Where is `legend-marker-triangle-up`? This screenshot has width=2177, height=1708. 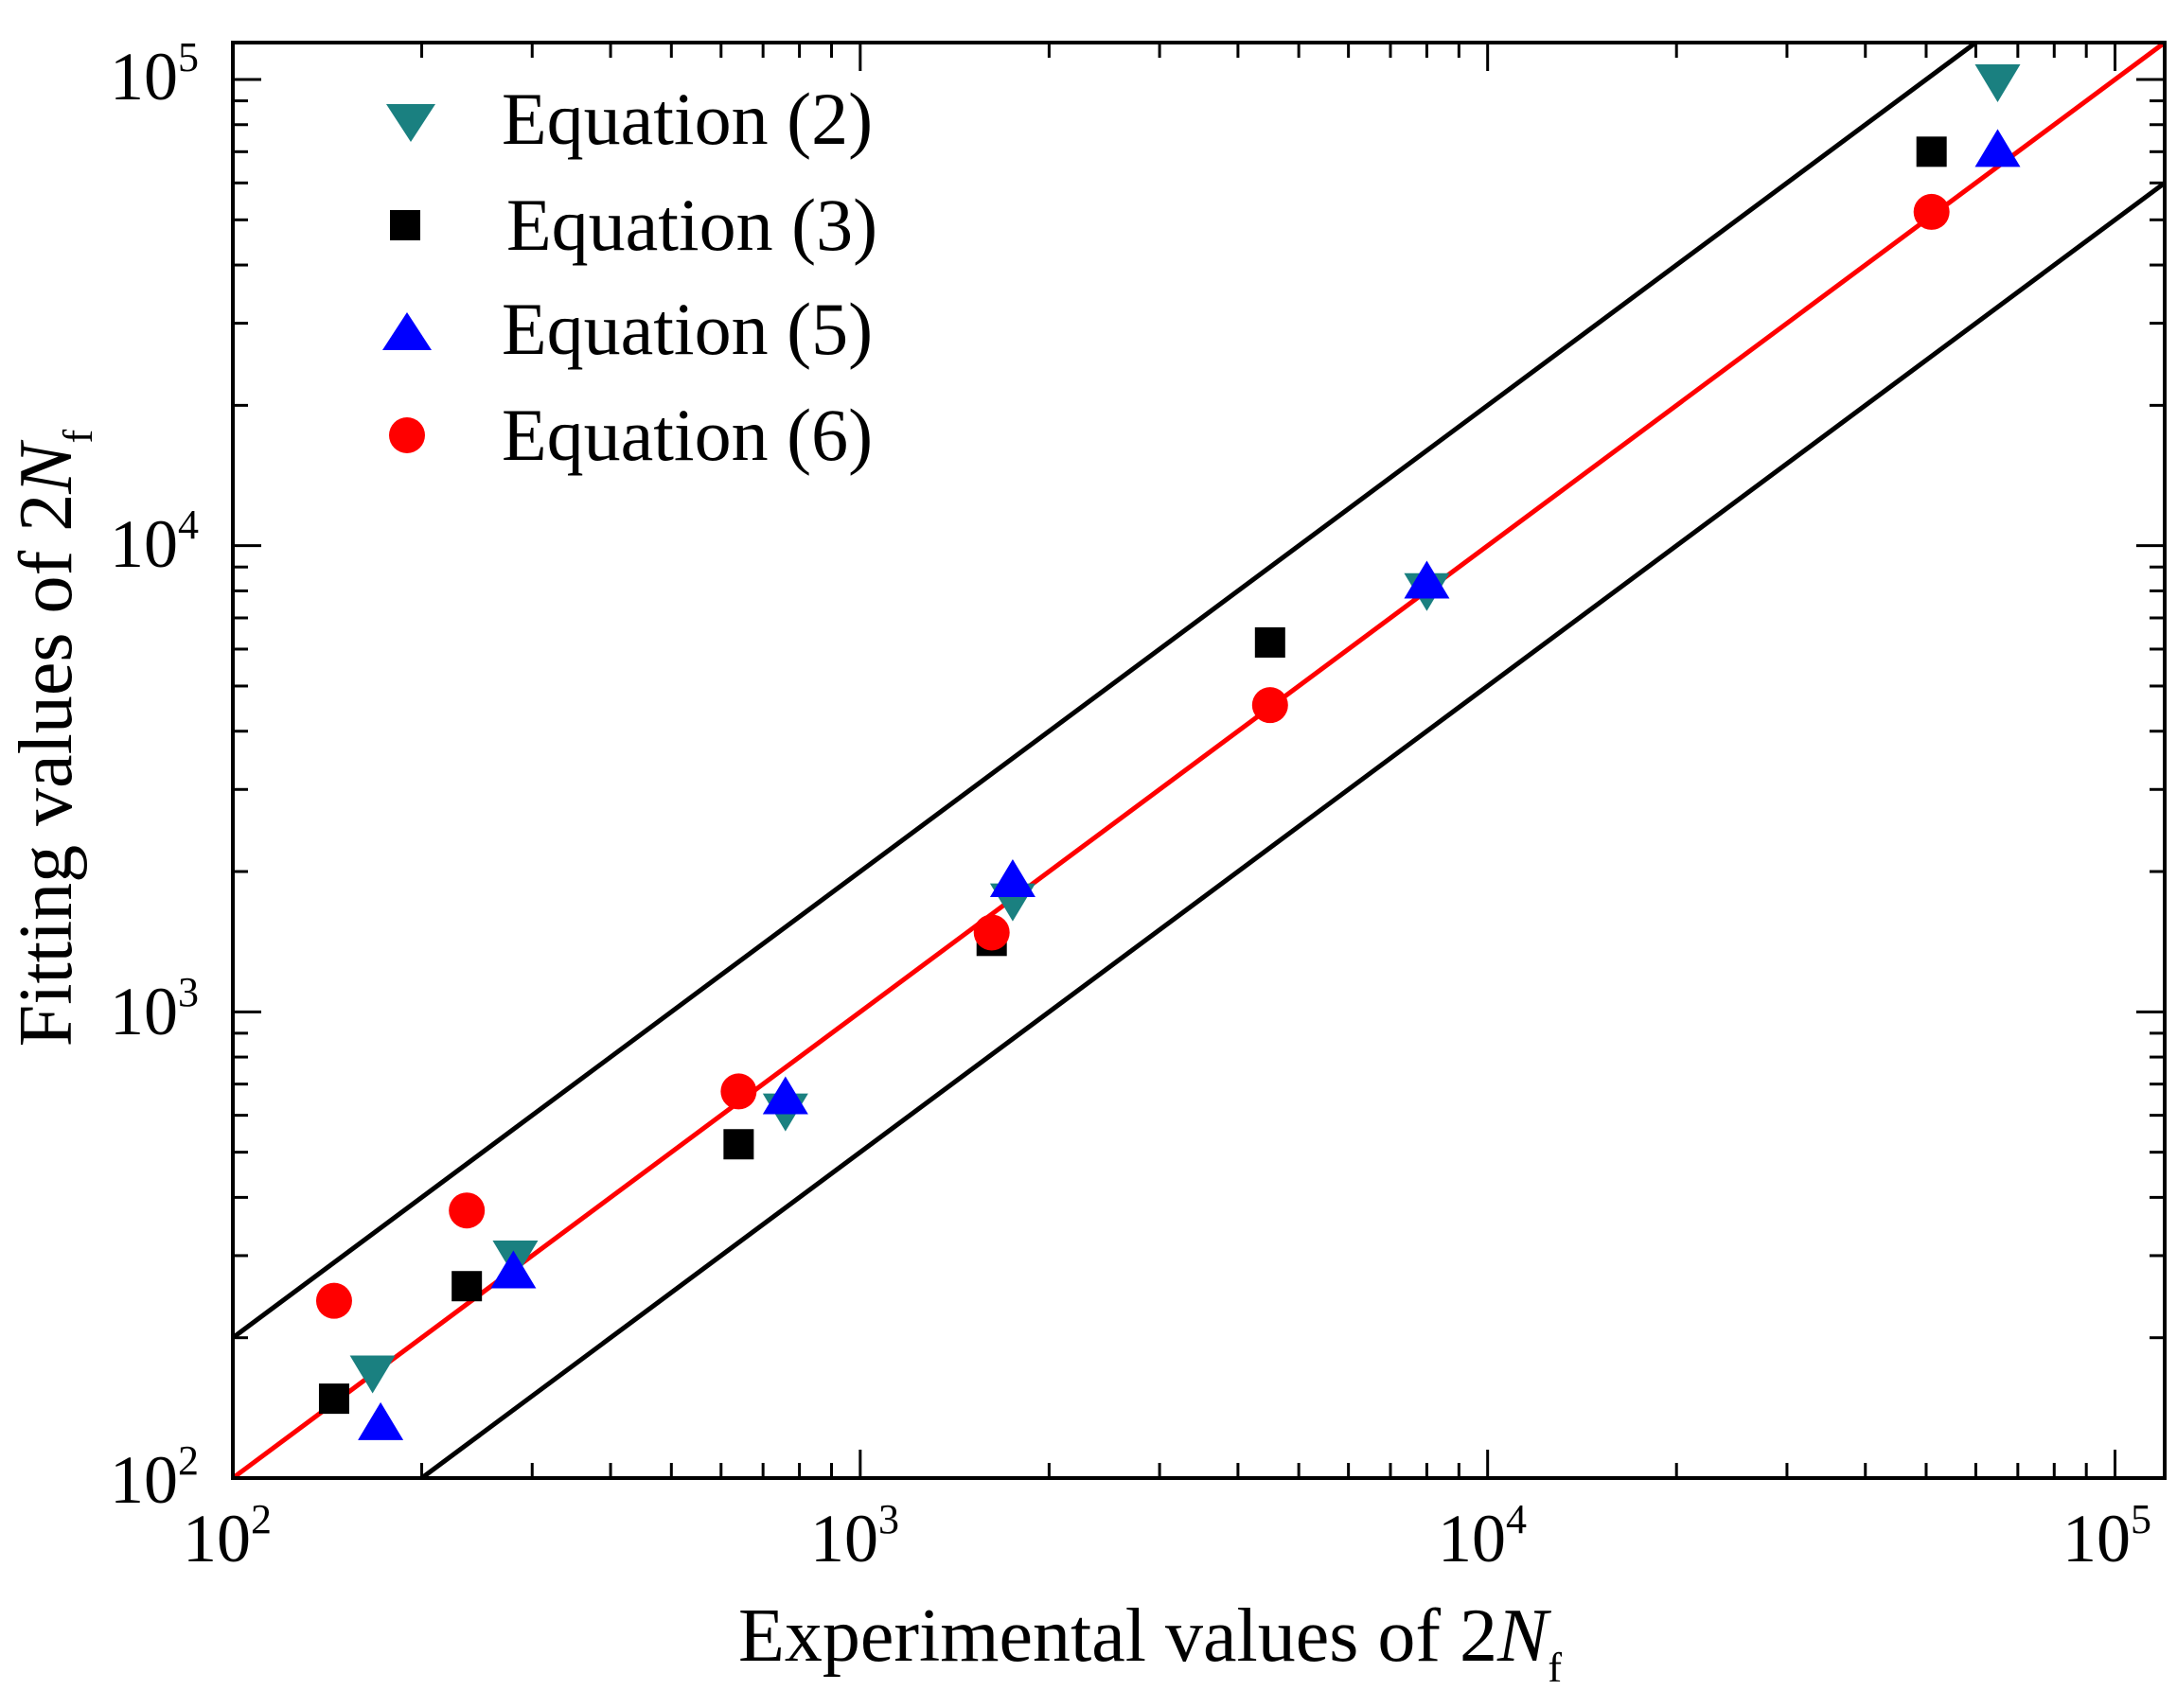 legend-marker-triangle-up is located at coordinates (407, 331).